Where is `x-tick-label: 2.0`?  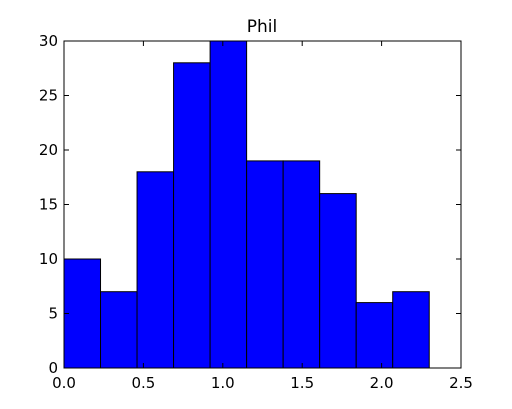
x-tick-label: 2.0 is located at coordinates (382, 383).